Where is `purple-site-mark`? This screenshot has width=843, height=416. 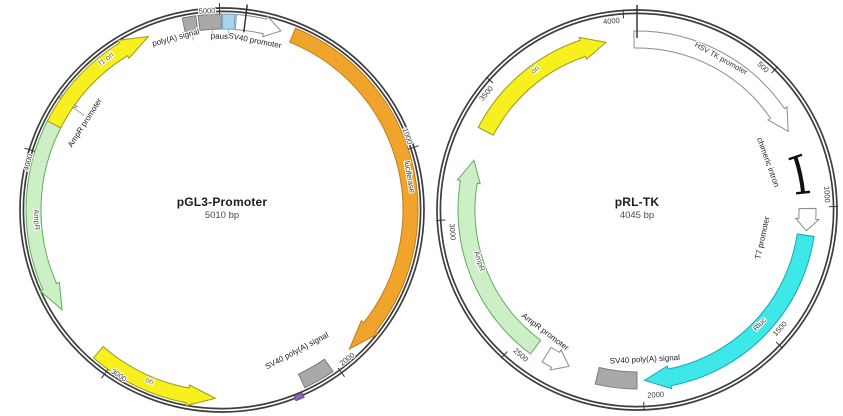
purple-site-mark is located at coordinates (299, 397).